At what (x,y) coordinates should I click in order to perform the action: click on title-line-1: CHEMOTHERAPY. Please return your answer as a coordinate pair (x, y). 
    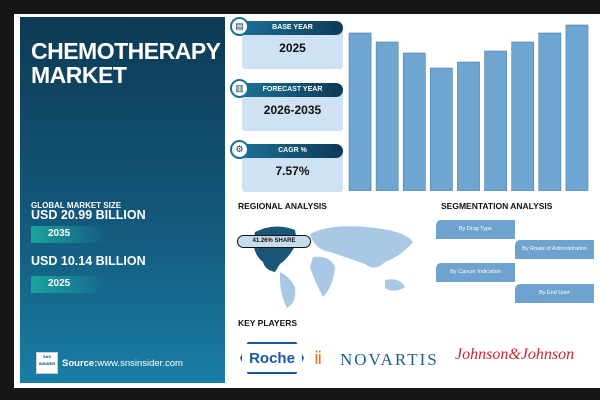
    Looking at the image, I should click on (126, 51).